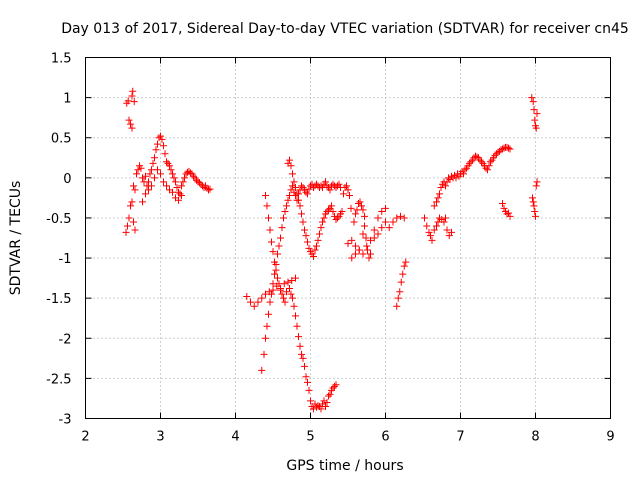  I want to click on series-seg-o, so click(472, 176).